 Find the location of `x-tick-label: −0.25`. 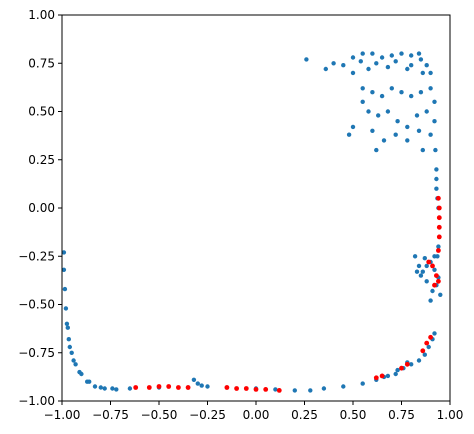

x-tick-label: −0.25 is located at coordinates (207, 415).